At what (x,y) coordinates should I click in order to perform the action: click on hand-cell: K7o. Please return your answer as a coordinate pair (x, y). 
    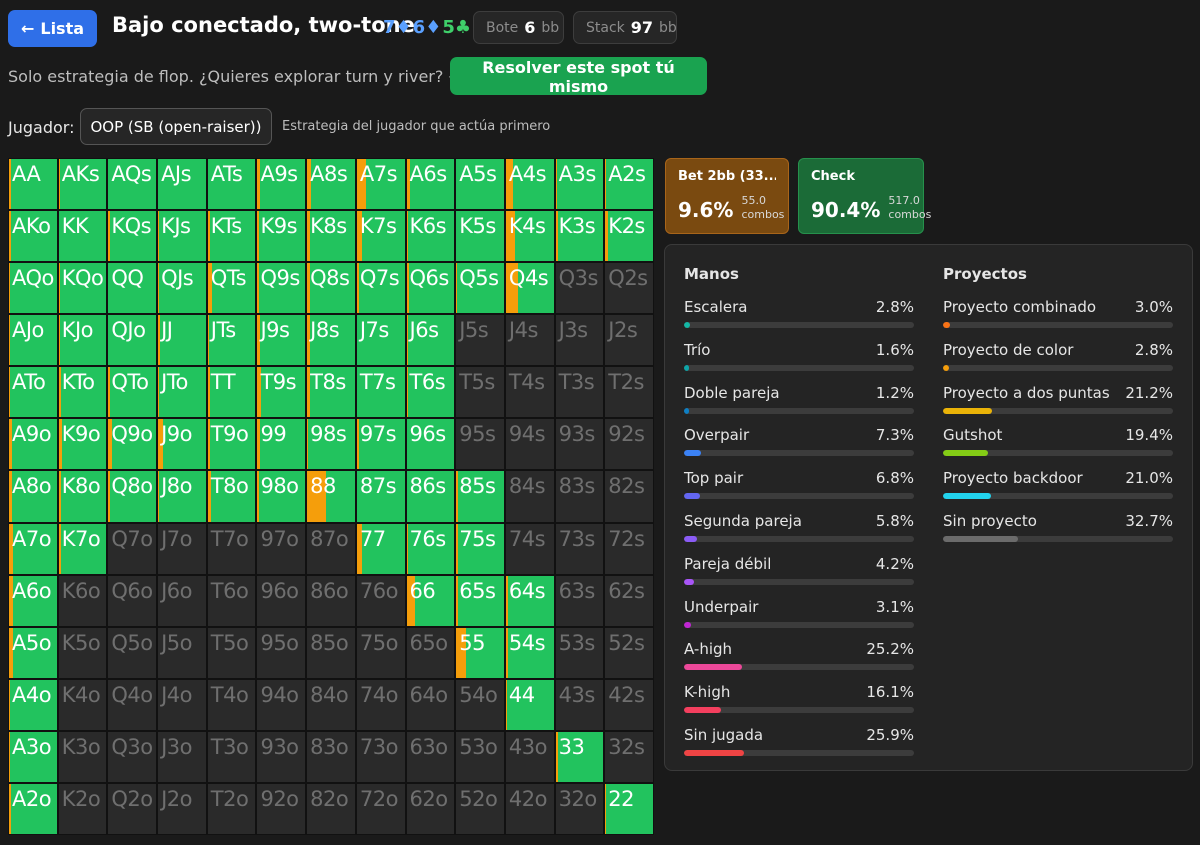
    Looking at the image, I should click on (82, 548).